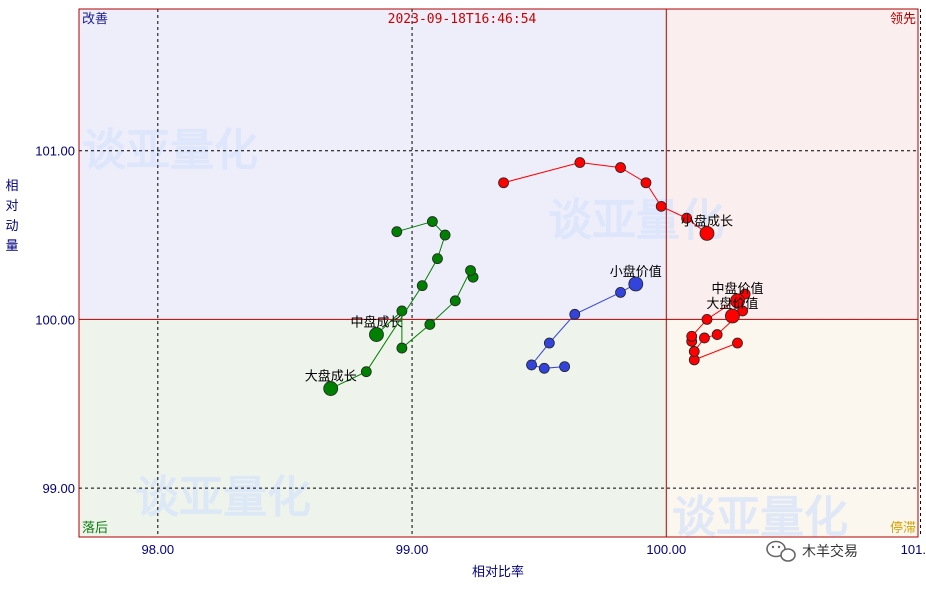 The width and height of the screenshot is (926, 591). Describe the element at coordinates (498, 572) in the screenshot. I see `x-axis-title: 相对比率` at that location.